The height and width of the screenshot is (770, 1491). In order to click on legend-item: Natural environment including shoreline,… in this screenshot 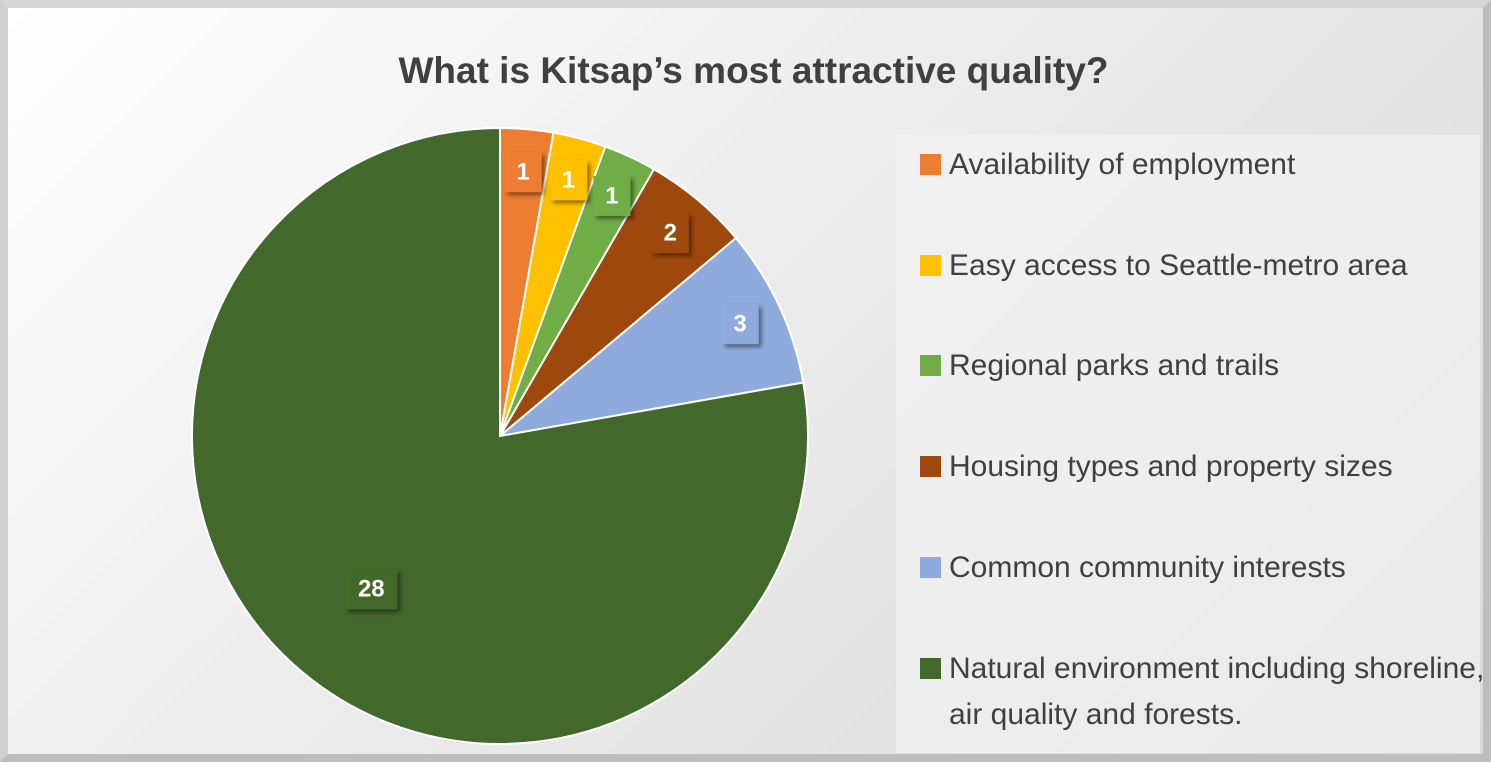, I will do `click(1204, 692)`.